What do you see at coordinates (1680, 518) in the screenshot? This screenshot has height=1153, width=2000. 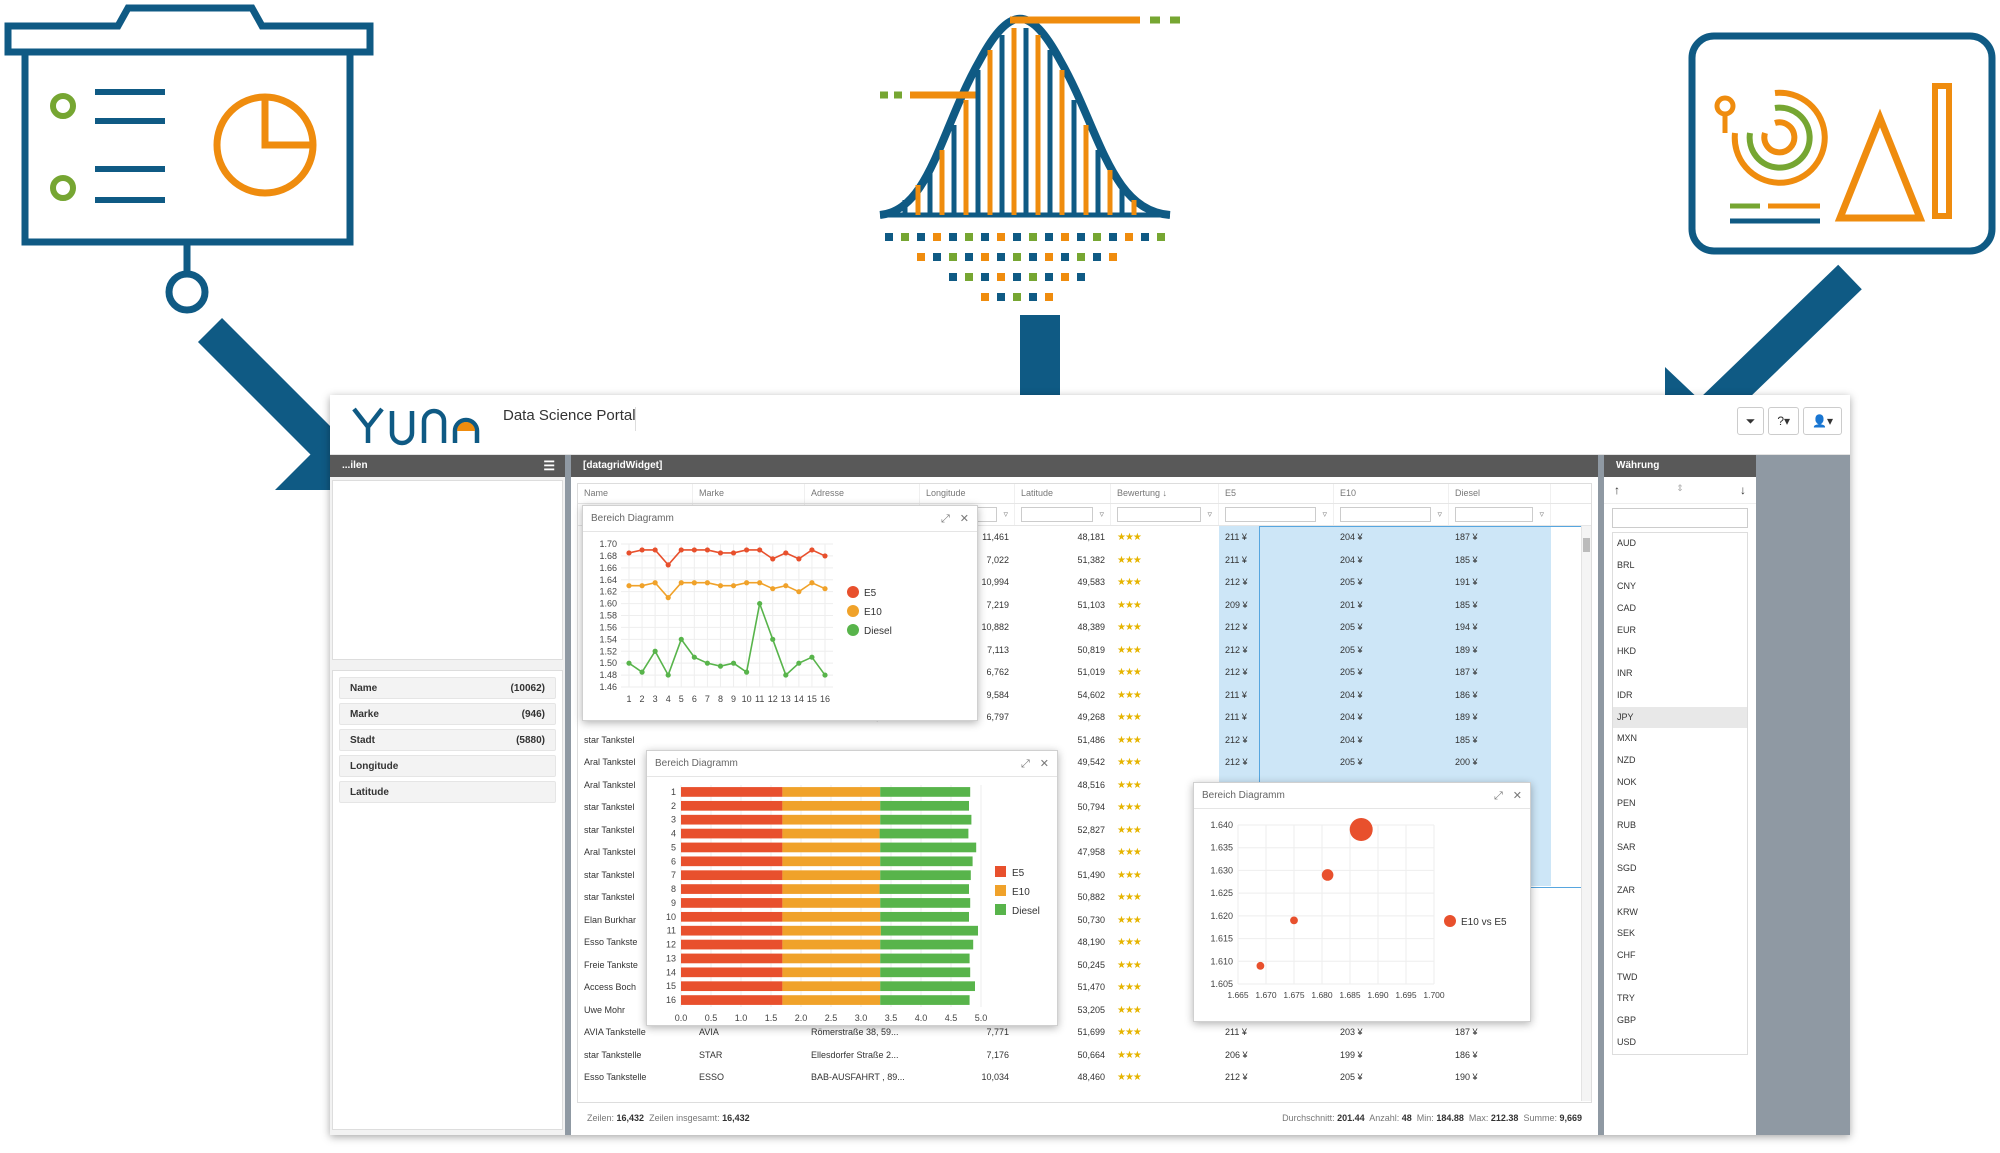 I see `currency-search-input` at bounding box center [1680, 518].